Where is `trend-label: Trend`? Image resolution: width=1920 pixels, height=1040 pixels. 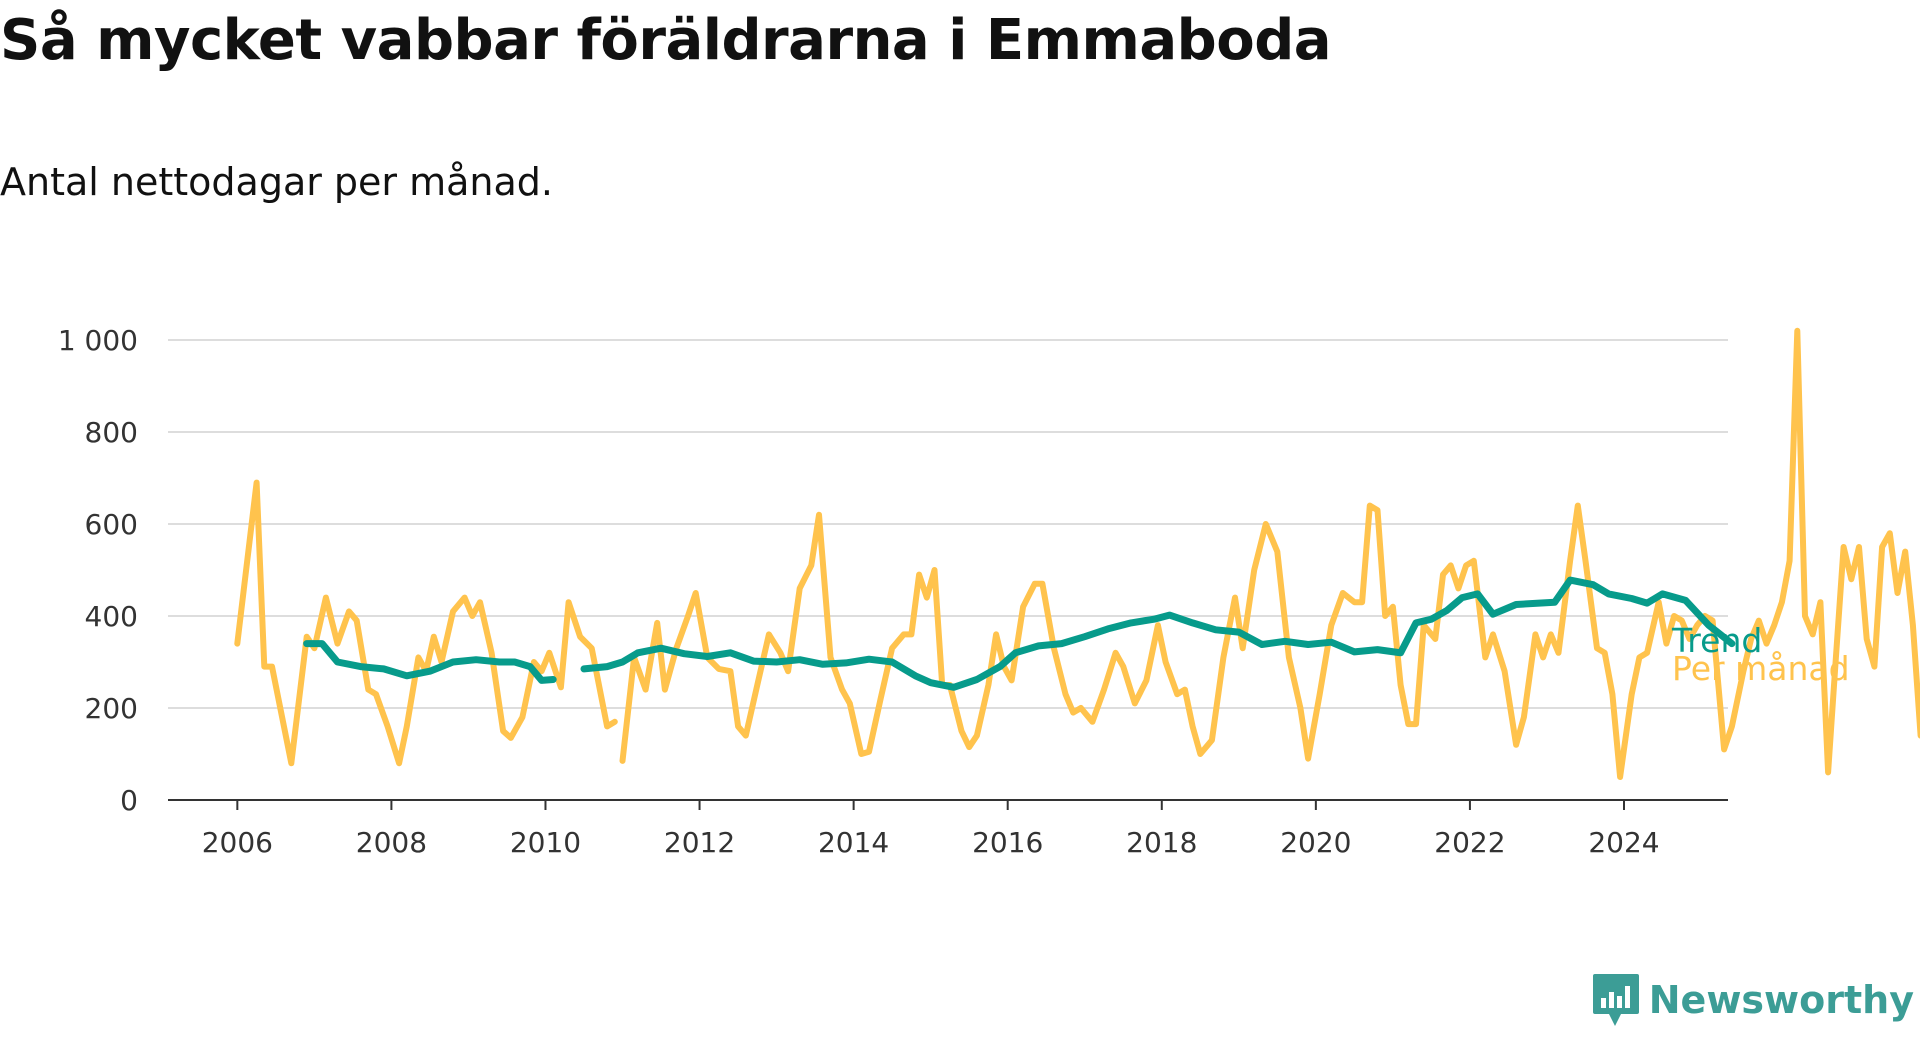 trend-label: Trend is located at coordinates (1716, 640).